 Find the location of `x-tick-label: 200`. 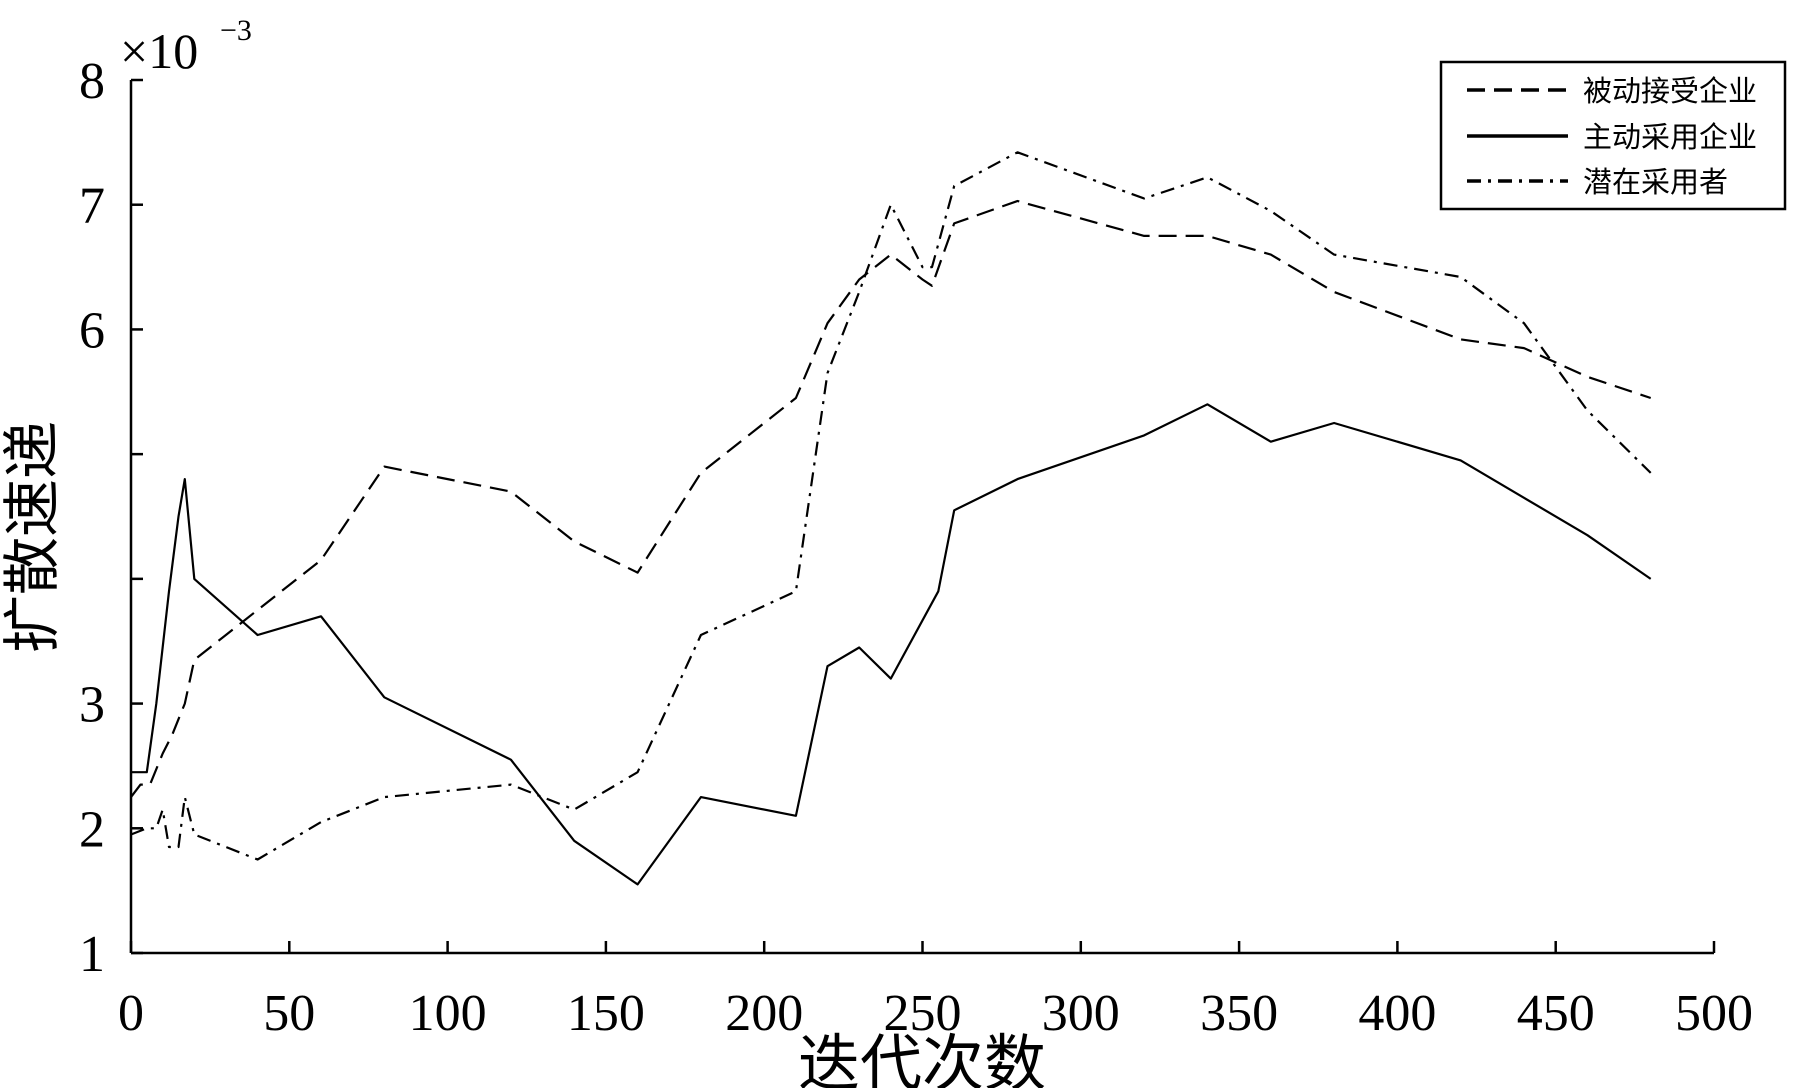

x-tick-label: 200 is located at coordinates (764, 1013).